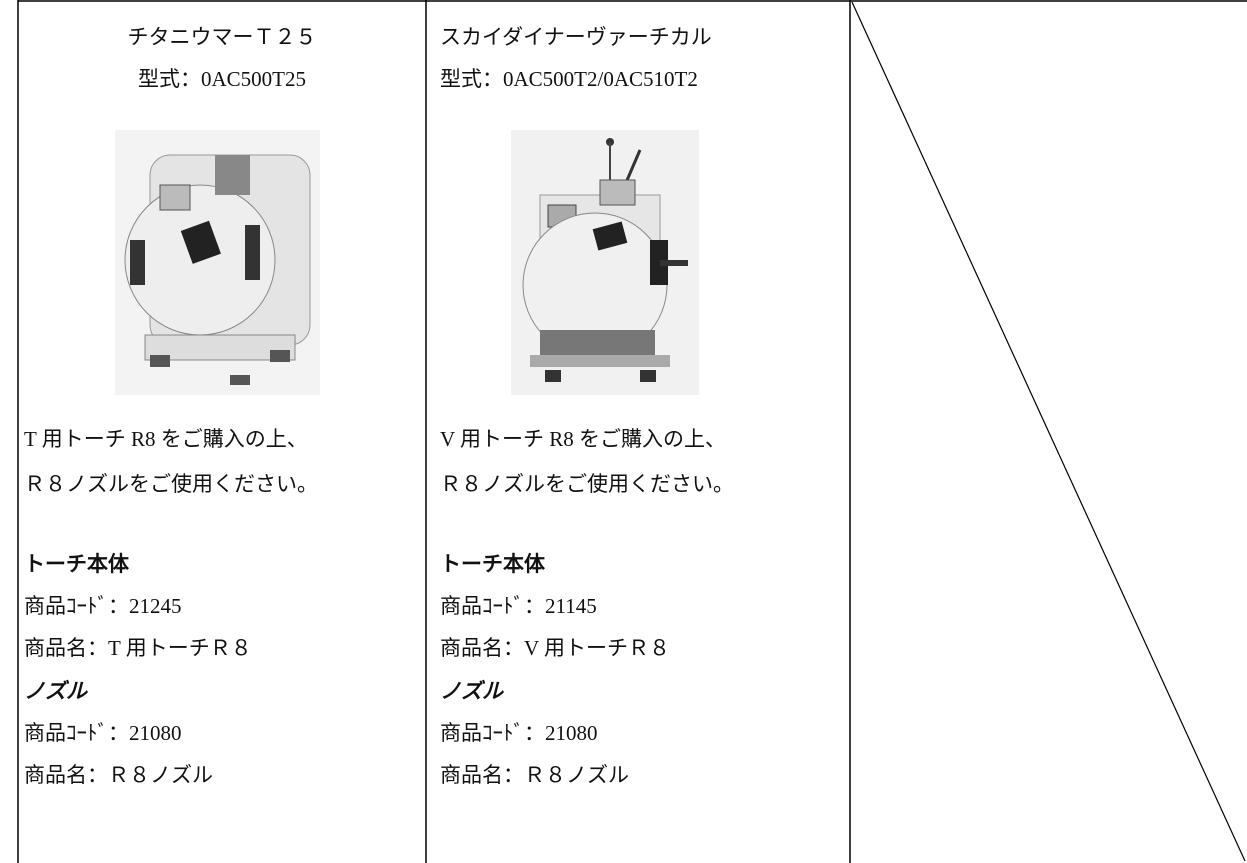 The image size is (1247, 863). What do you see at coordinates (518, 606) in the screenshot?
I see `code: 商品ｺｰﾄﾞ：21145` at bounding box center [518, 606].